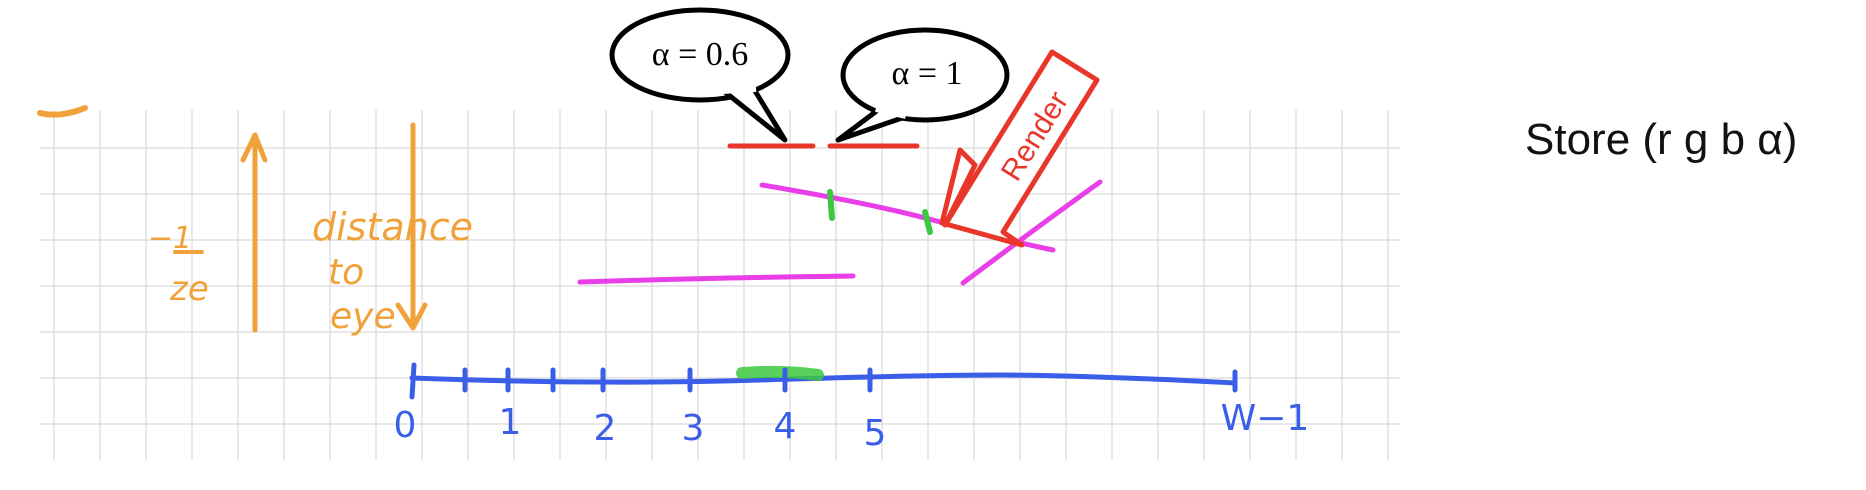  What do you see at coordinates (254, 232) in the screenshot?
I see `depth-up-arrow` at bounding box center [254, 232].